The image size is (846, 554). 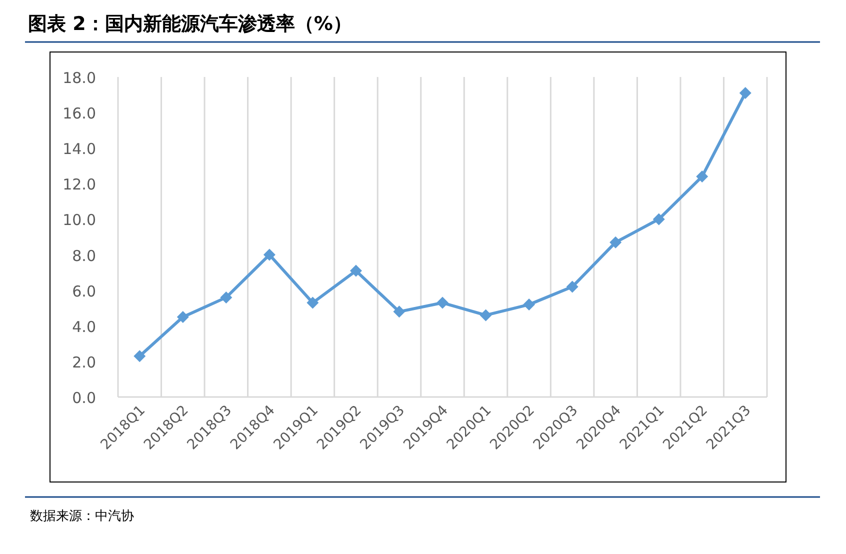 I want to click on y-tick-label: 4.0, so click(x=84, y=327).